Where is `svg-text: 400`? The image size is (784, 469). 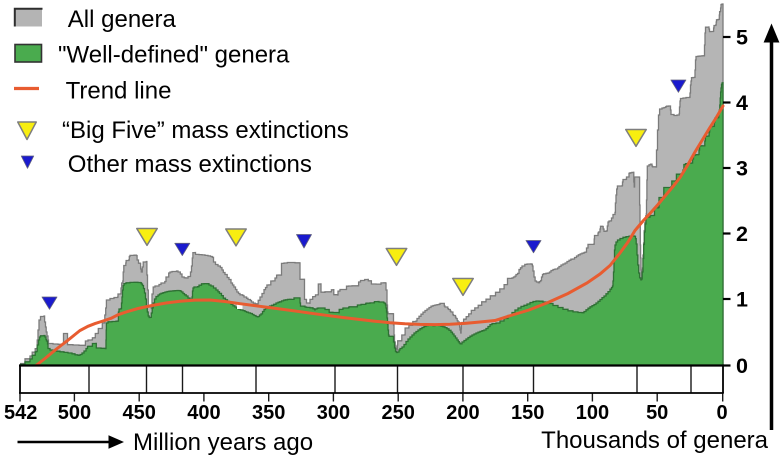 svg-text: 400 is located at coordinates (203, 413).